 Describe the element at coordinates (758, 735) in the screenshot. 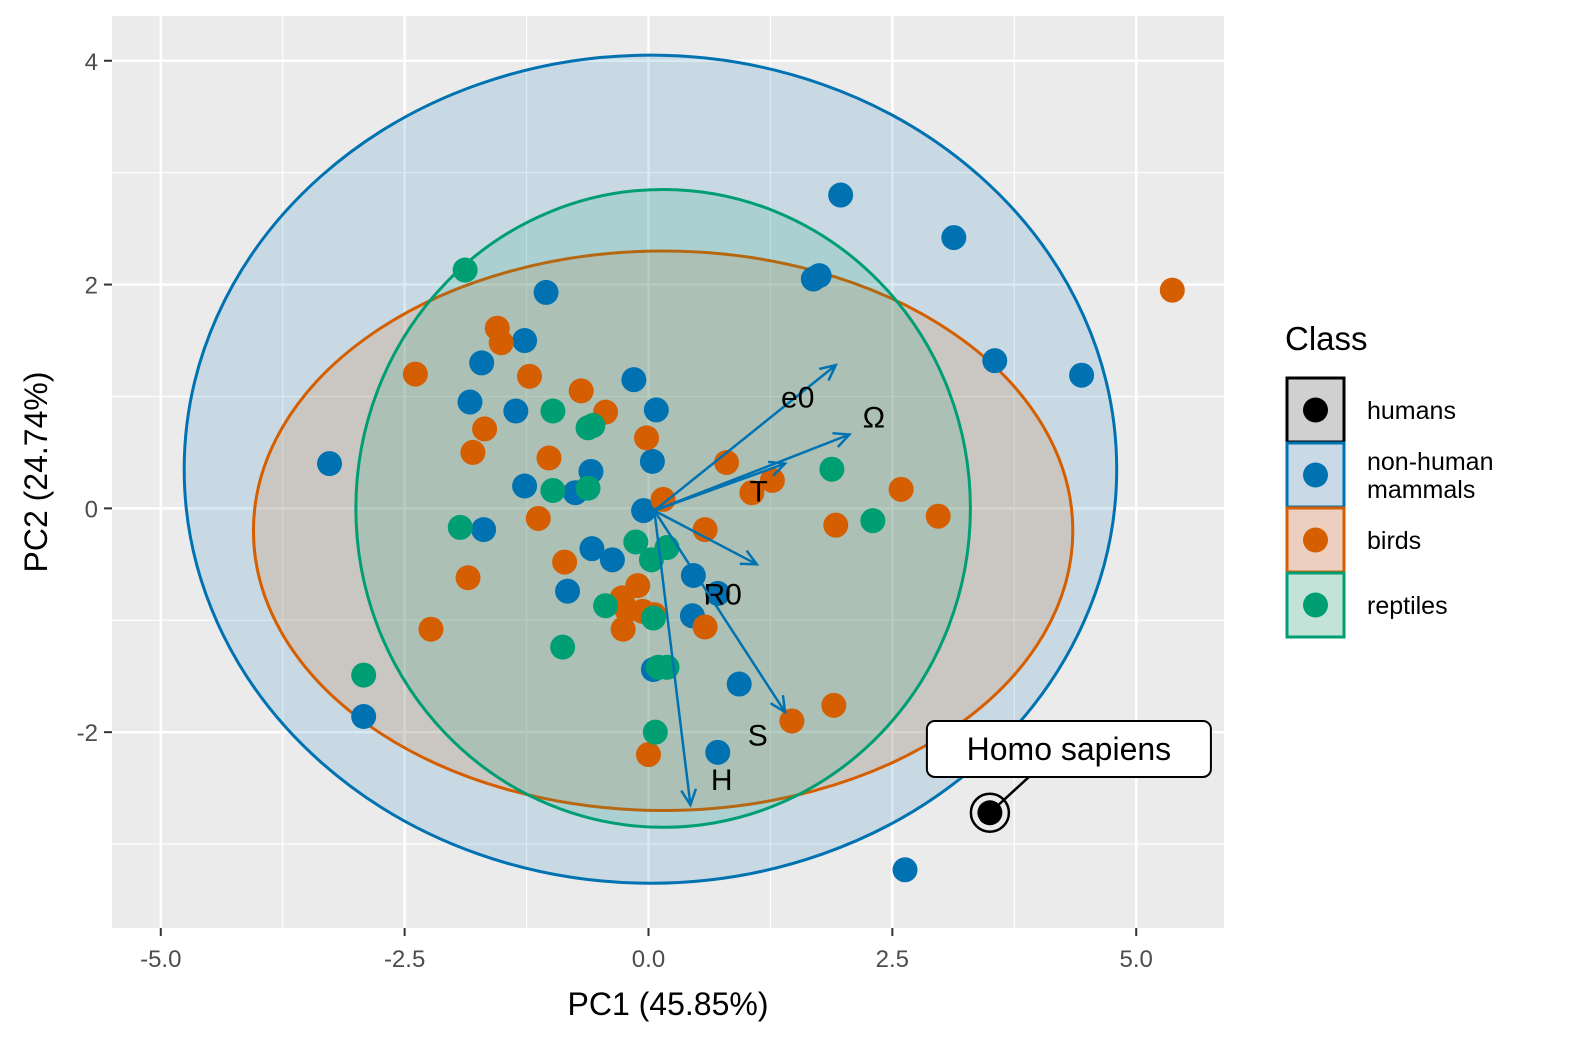

I see `loading-label-S: S` at that location.